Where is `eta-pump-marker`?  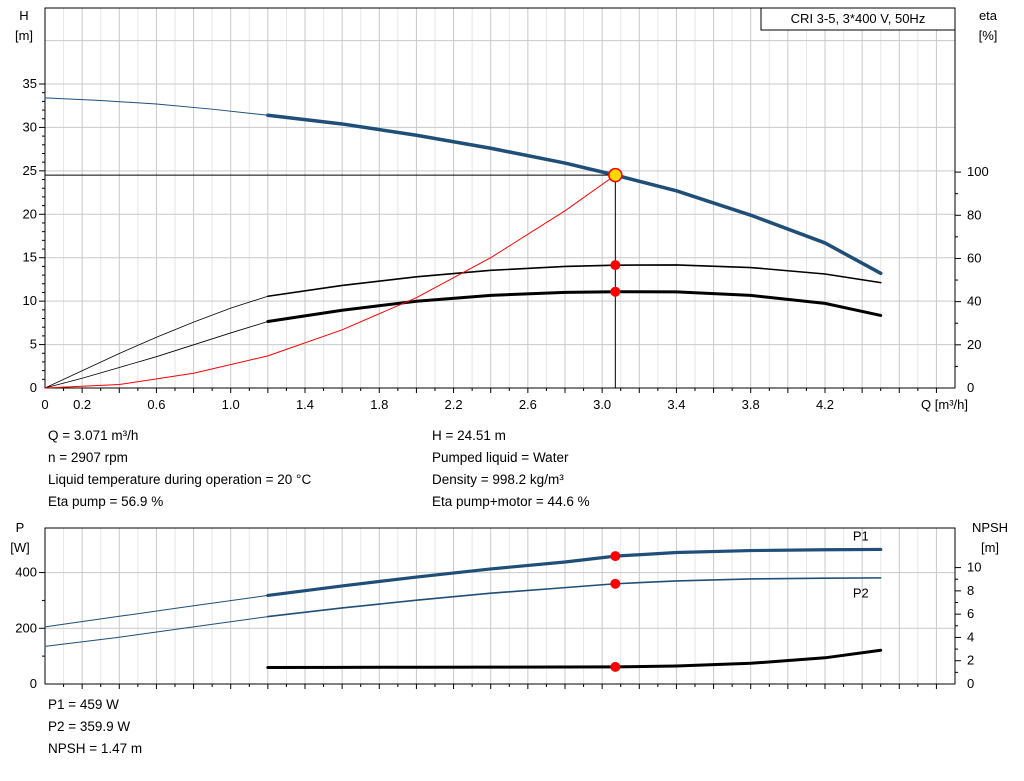
eta-pump-marker is located at coordinates (615, 265).